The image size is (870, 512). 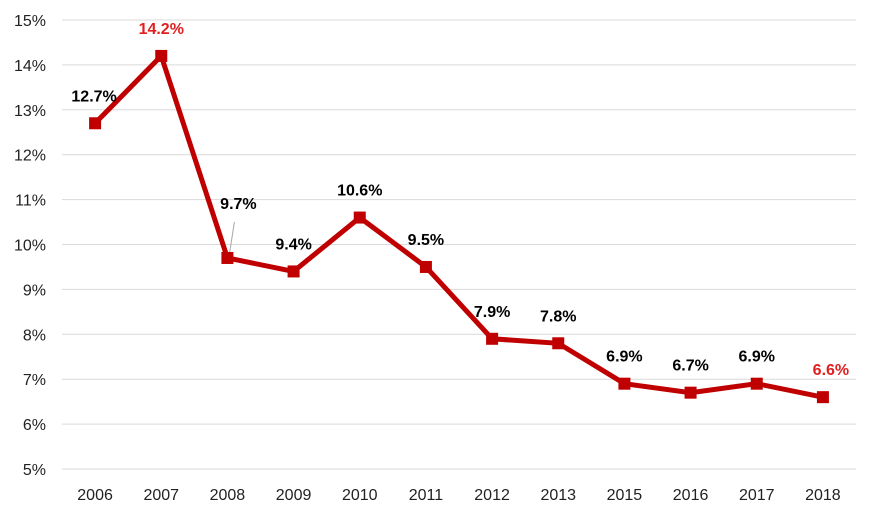 What do you see at coordinates (30, 66) in the screenshot?
I see `y-tick-label: 14%` at bounding box center [30, 66].